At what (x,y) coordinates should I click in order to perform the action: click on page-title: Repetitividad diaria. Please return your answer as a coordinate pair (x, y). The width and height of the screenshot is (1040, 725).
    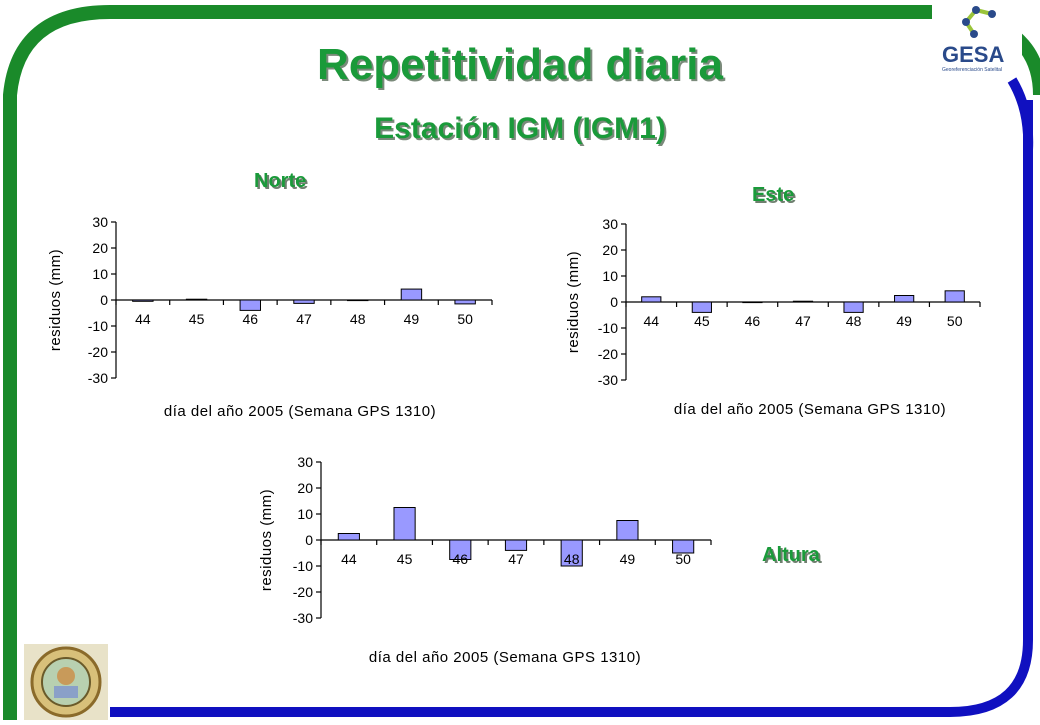
    Looking at the image, I should click on (520, 64).